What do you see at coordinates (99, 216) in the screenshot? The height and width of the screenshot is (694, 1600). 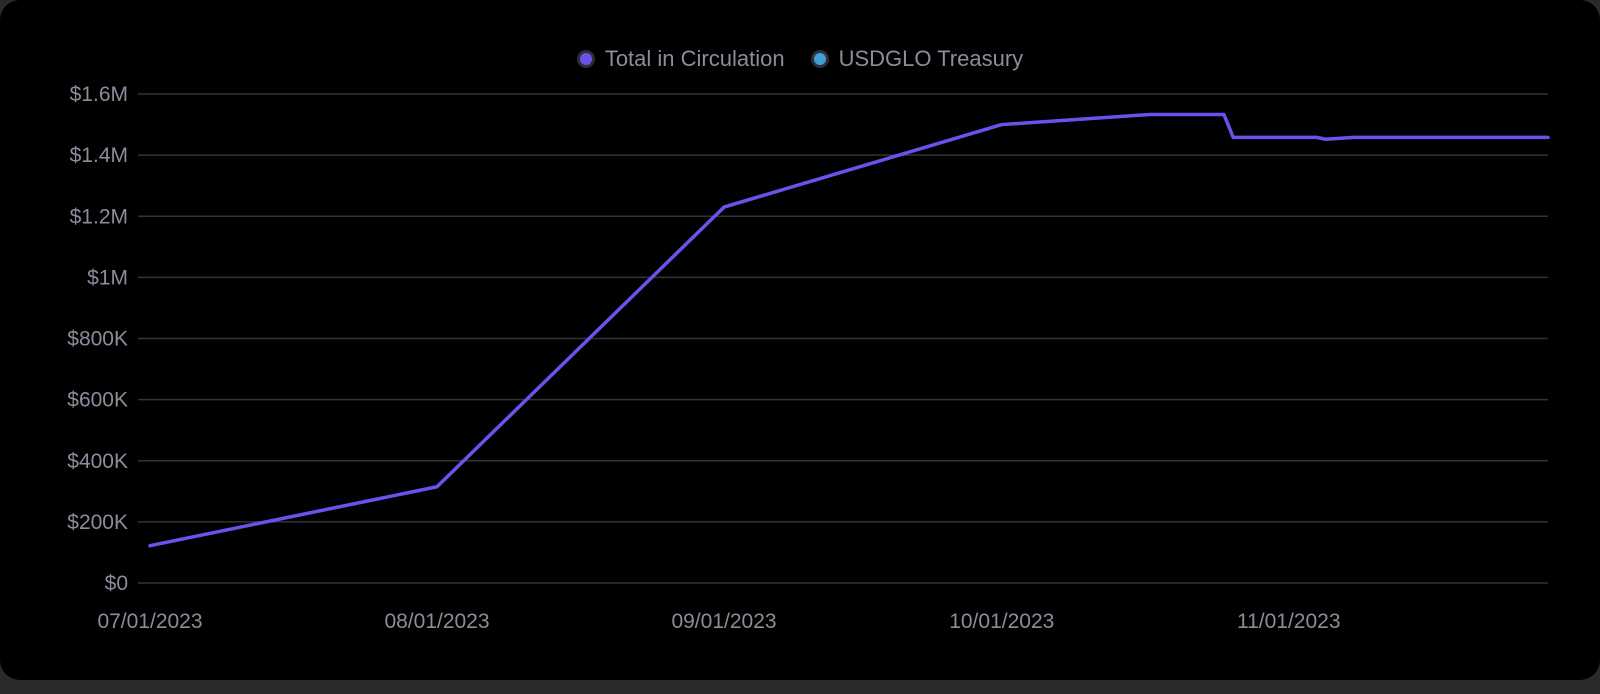 I see `y-tick-label: $1.2M` at bounding box center [99, 216].